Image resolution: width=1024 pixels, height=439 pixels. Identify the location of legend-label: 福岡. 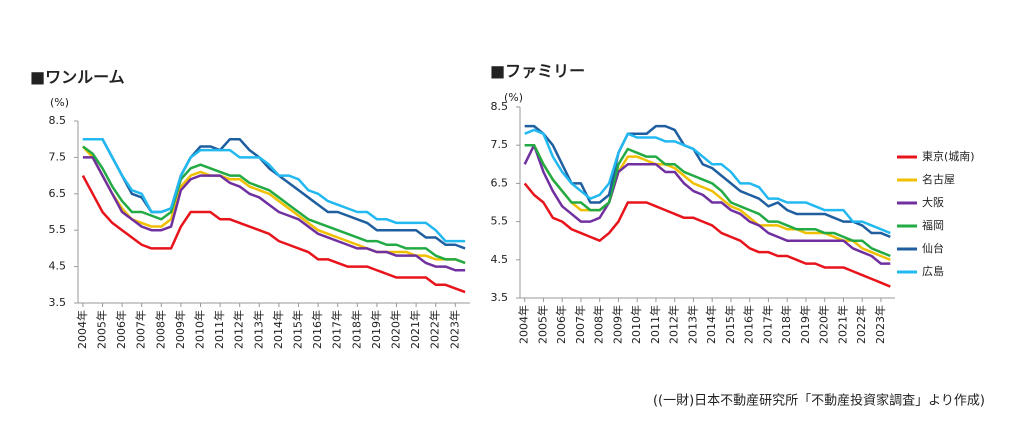
(933, 225).